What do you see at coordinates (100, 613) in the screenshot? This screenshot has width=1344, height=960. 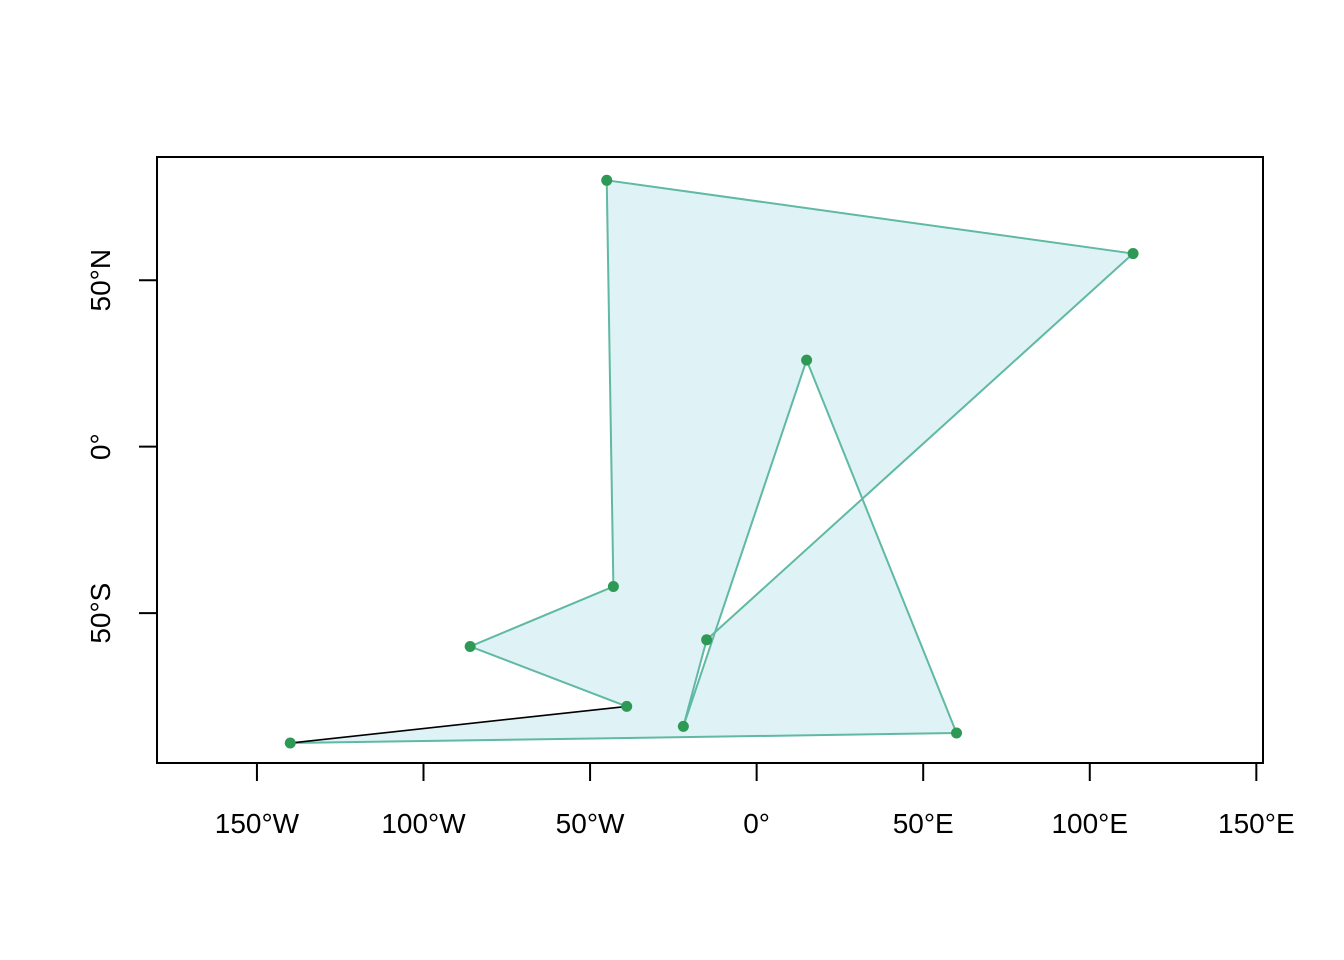 I see `y-tick-label: 50°S` at bounding box center [100, 613].